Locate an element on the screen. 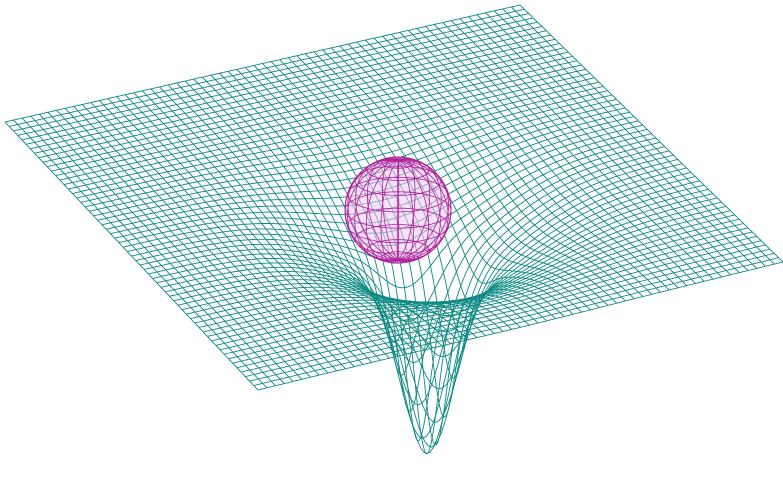 The height and width of the screenshot is (485, 783). mass-sphere is located at coordinates (398, 210).